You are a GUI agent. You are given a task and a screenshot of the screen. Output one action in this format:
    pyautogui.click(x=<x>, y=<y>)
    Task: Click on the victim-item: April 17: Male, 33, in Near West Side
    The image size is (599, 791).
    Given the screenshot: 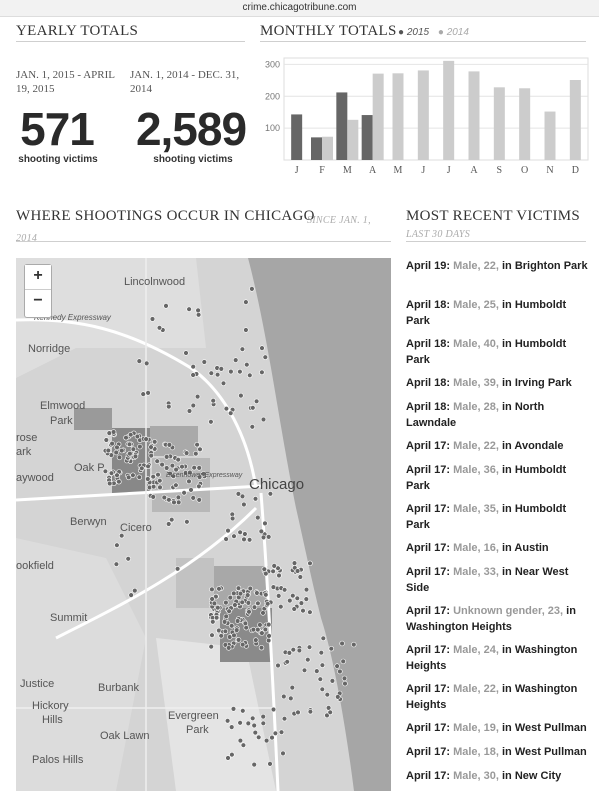 What is the action you would take?
    pyautogui.click(x=499, y=580)
    